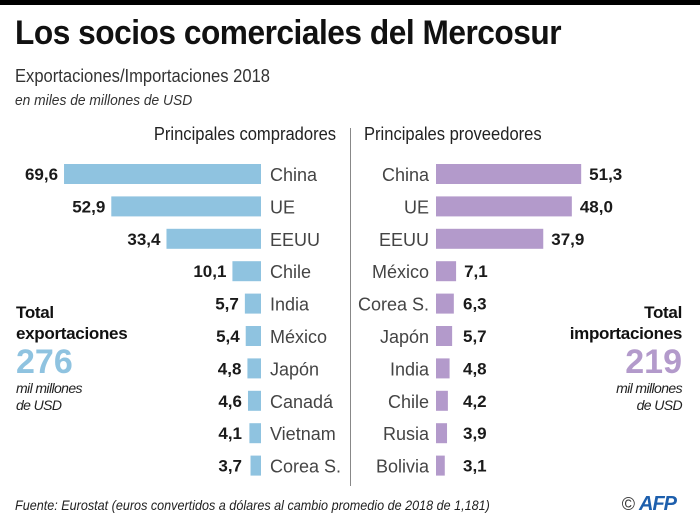 The height and width of the screenshot is (530, 700). I want to click on exports-total-label-1: Total, so click(35, 312).